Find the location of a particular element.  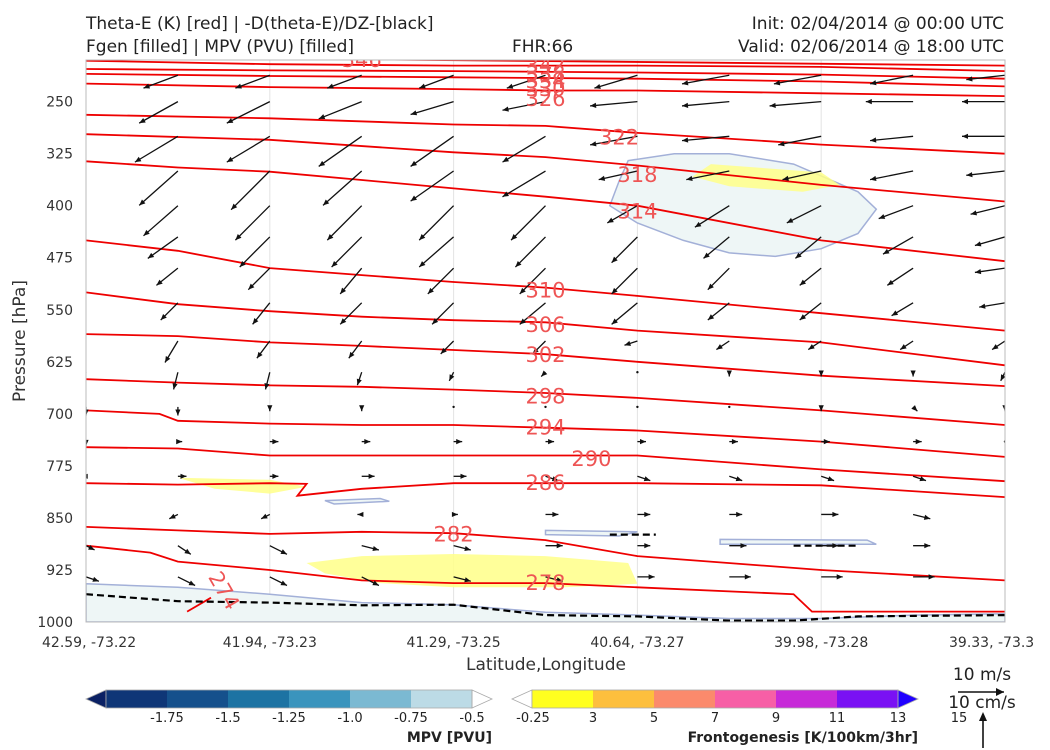

wind-reference-key: 10 m/s 10 cm/s is located at coordinates (982, 706).